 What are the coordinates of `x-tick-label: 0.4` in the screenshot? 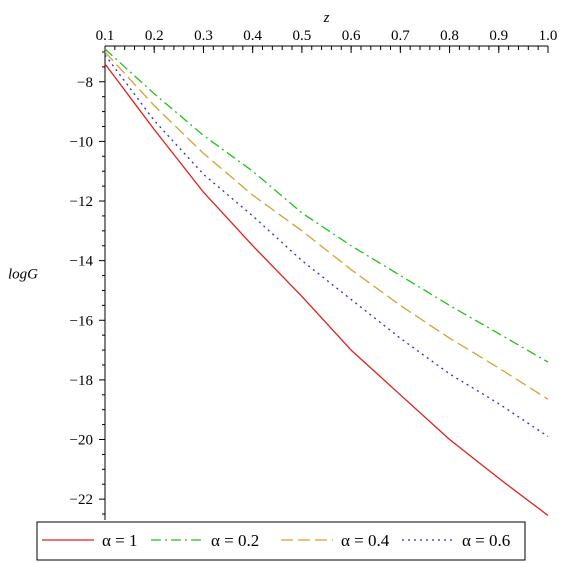 It's located at (252, 36).